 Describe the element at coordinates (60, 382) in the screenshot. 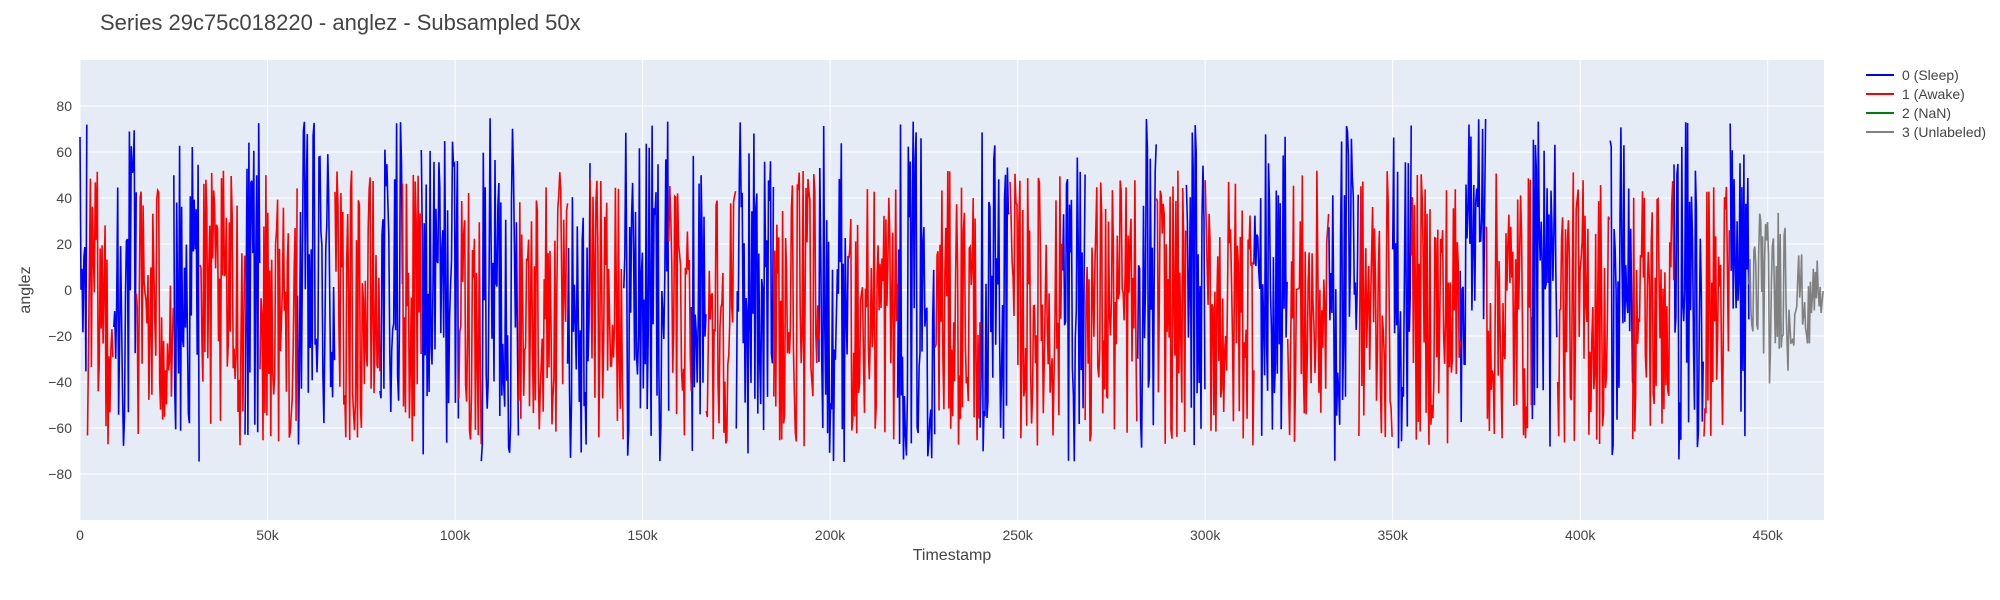

I see `y-tick-label: −40` at that location.